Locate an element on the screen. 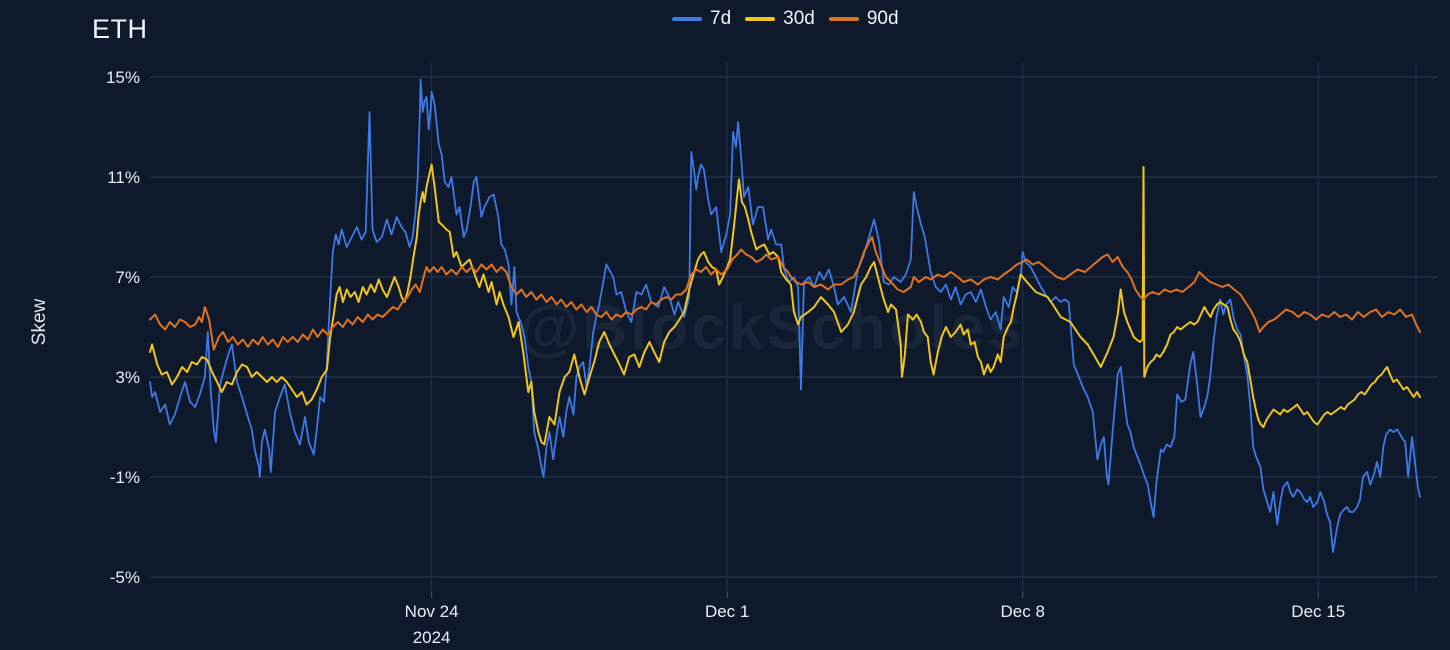 The width and height of the screenshot is (1450, 650). legend-item-7d: 7d is located at coordinates (701, 19).